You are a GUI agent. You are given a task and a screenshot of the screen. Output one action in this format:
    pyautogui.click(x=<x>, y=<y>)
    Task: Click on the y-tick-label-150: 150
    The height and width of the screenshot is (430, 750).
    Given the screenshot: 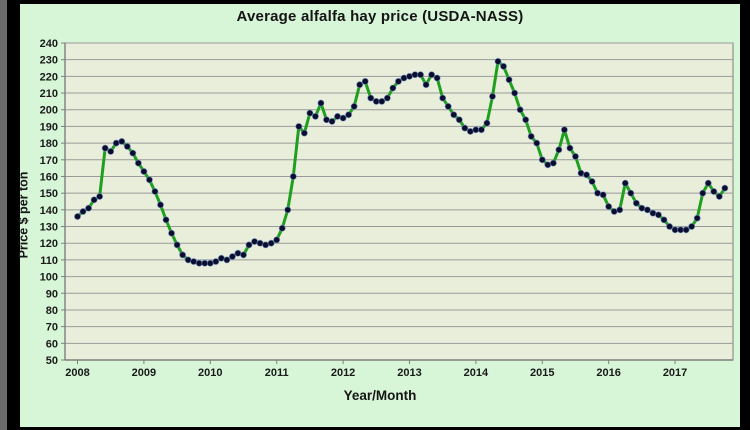 What is the action you would take?
    pyautogui.click(x=49, y=194)
    